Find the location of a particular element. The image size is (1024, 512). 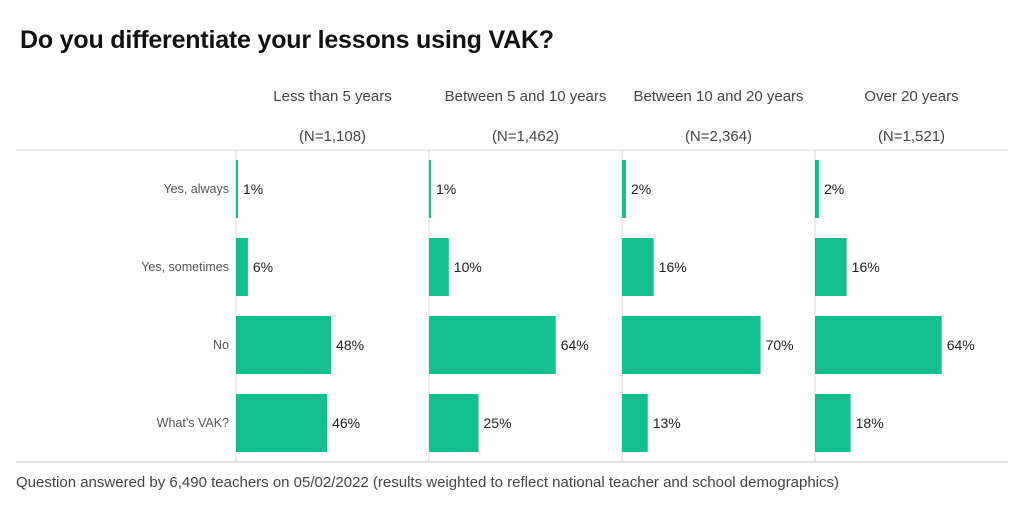

category-label: Yes, always is located at coordinates (196, 189).